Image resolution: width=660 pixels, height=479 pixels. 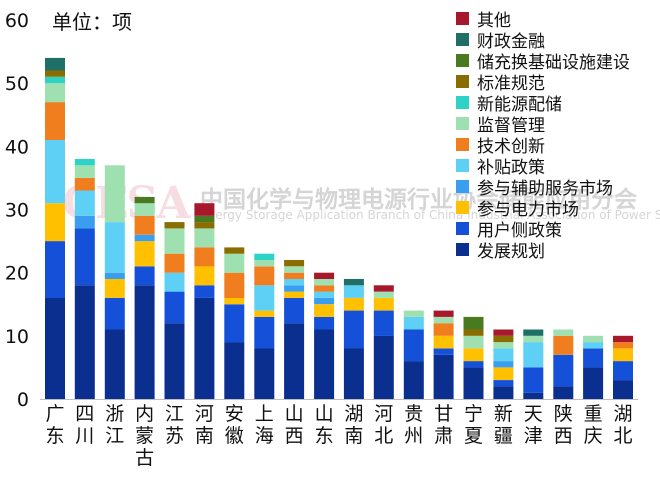 What do you see at coordinates (593, 436) in the screenshot?
I see `x-tick-label: 庆` at bounding box center [593, 436].